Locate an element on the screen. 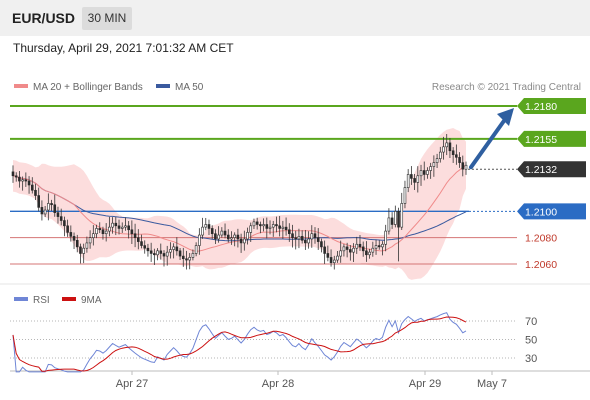 The width and height of the screenshot is (590, 400). pivot-tag-box is located at coordinates (551, 211).